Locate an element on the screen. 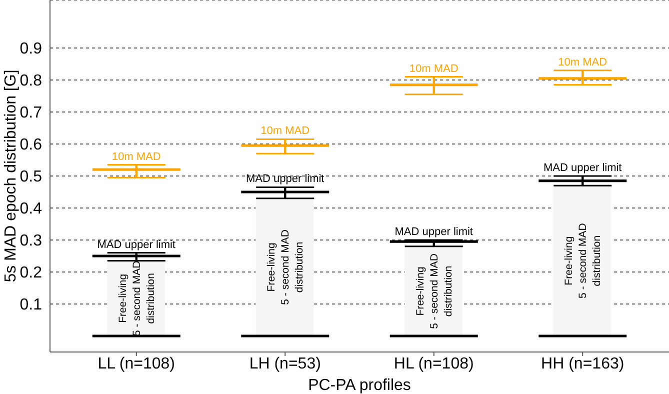  x-axis-title: PC-PA profiles is located at coordinates (359, 385).